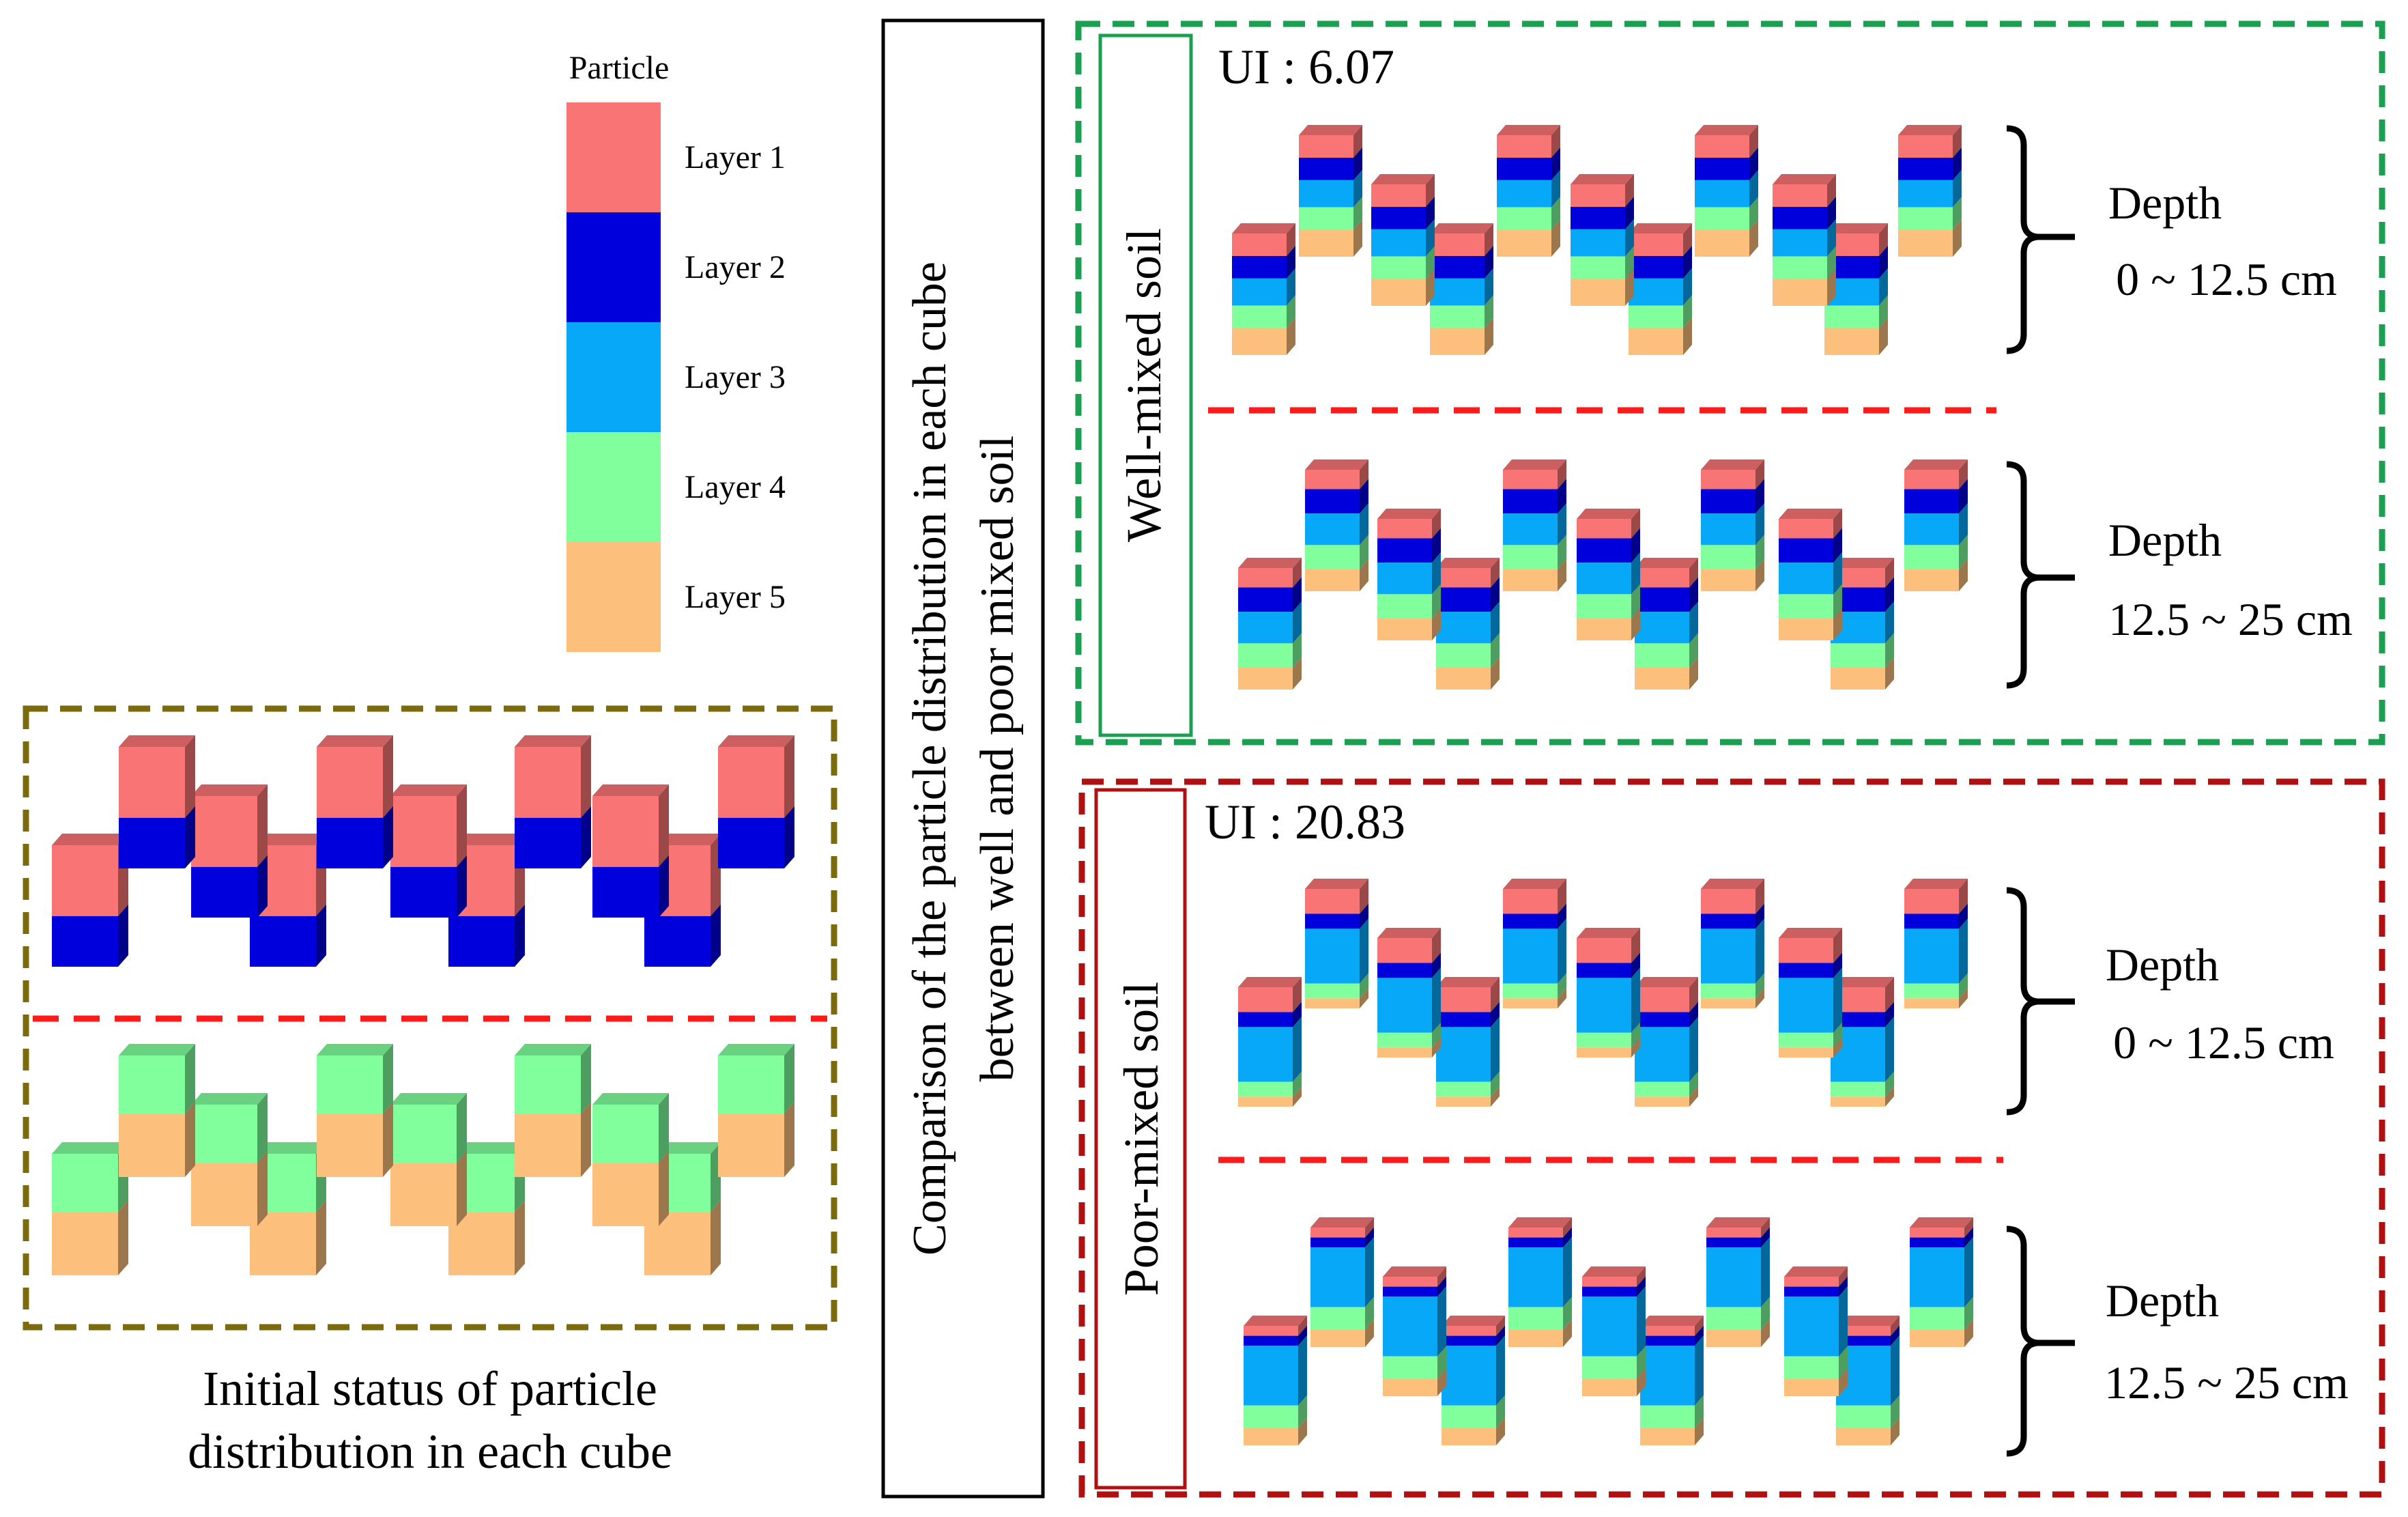 The height and width of the screenshot is (1517, 2408). What do you see at coordinates (2230, 619) in the screenshot?
I see `well-depth2-range: 12.5 ~ 25 cm` at bounding box center [2230, 619].